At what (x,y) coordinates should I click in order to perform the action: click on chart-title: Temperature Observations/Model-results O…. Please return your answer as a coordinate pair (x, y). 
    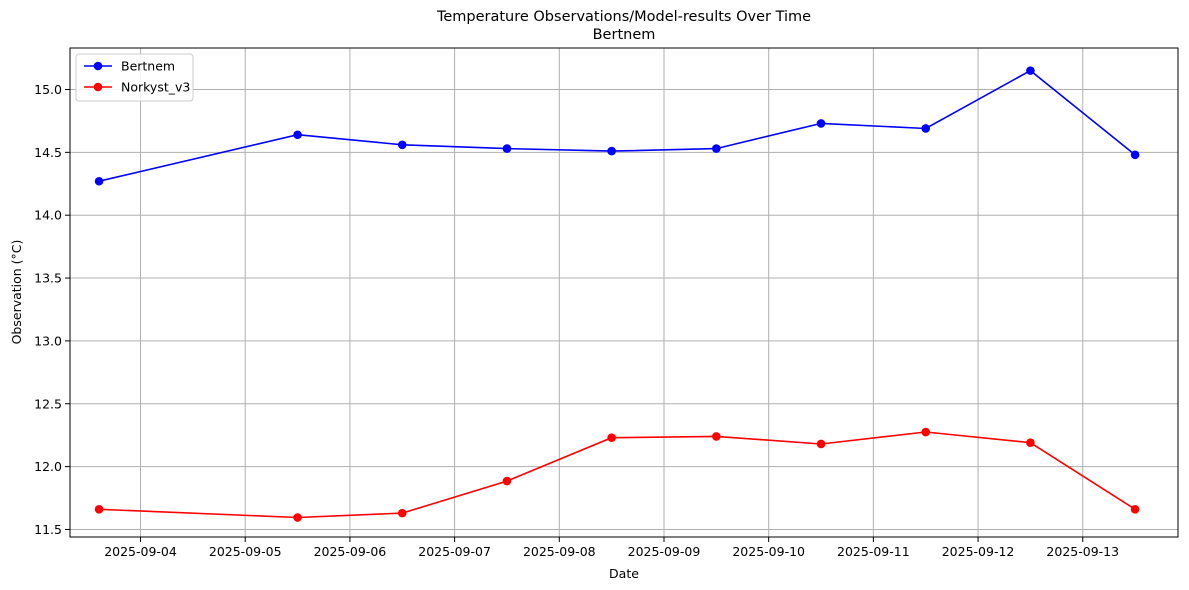
    Looking at the image, I should click on (623, 17).